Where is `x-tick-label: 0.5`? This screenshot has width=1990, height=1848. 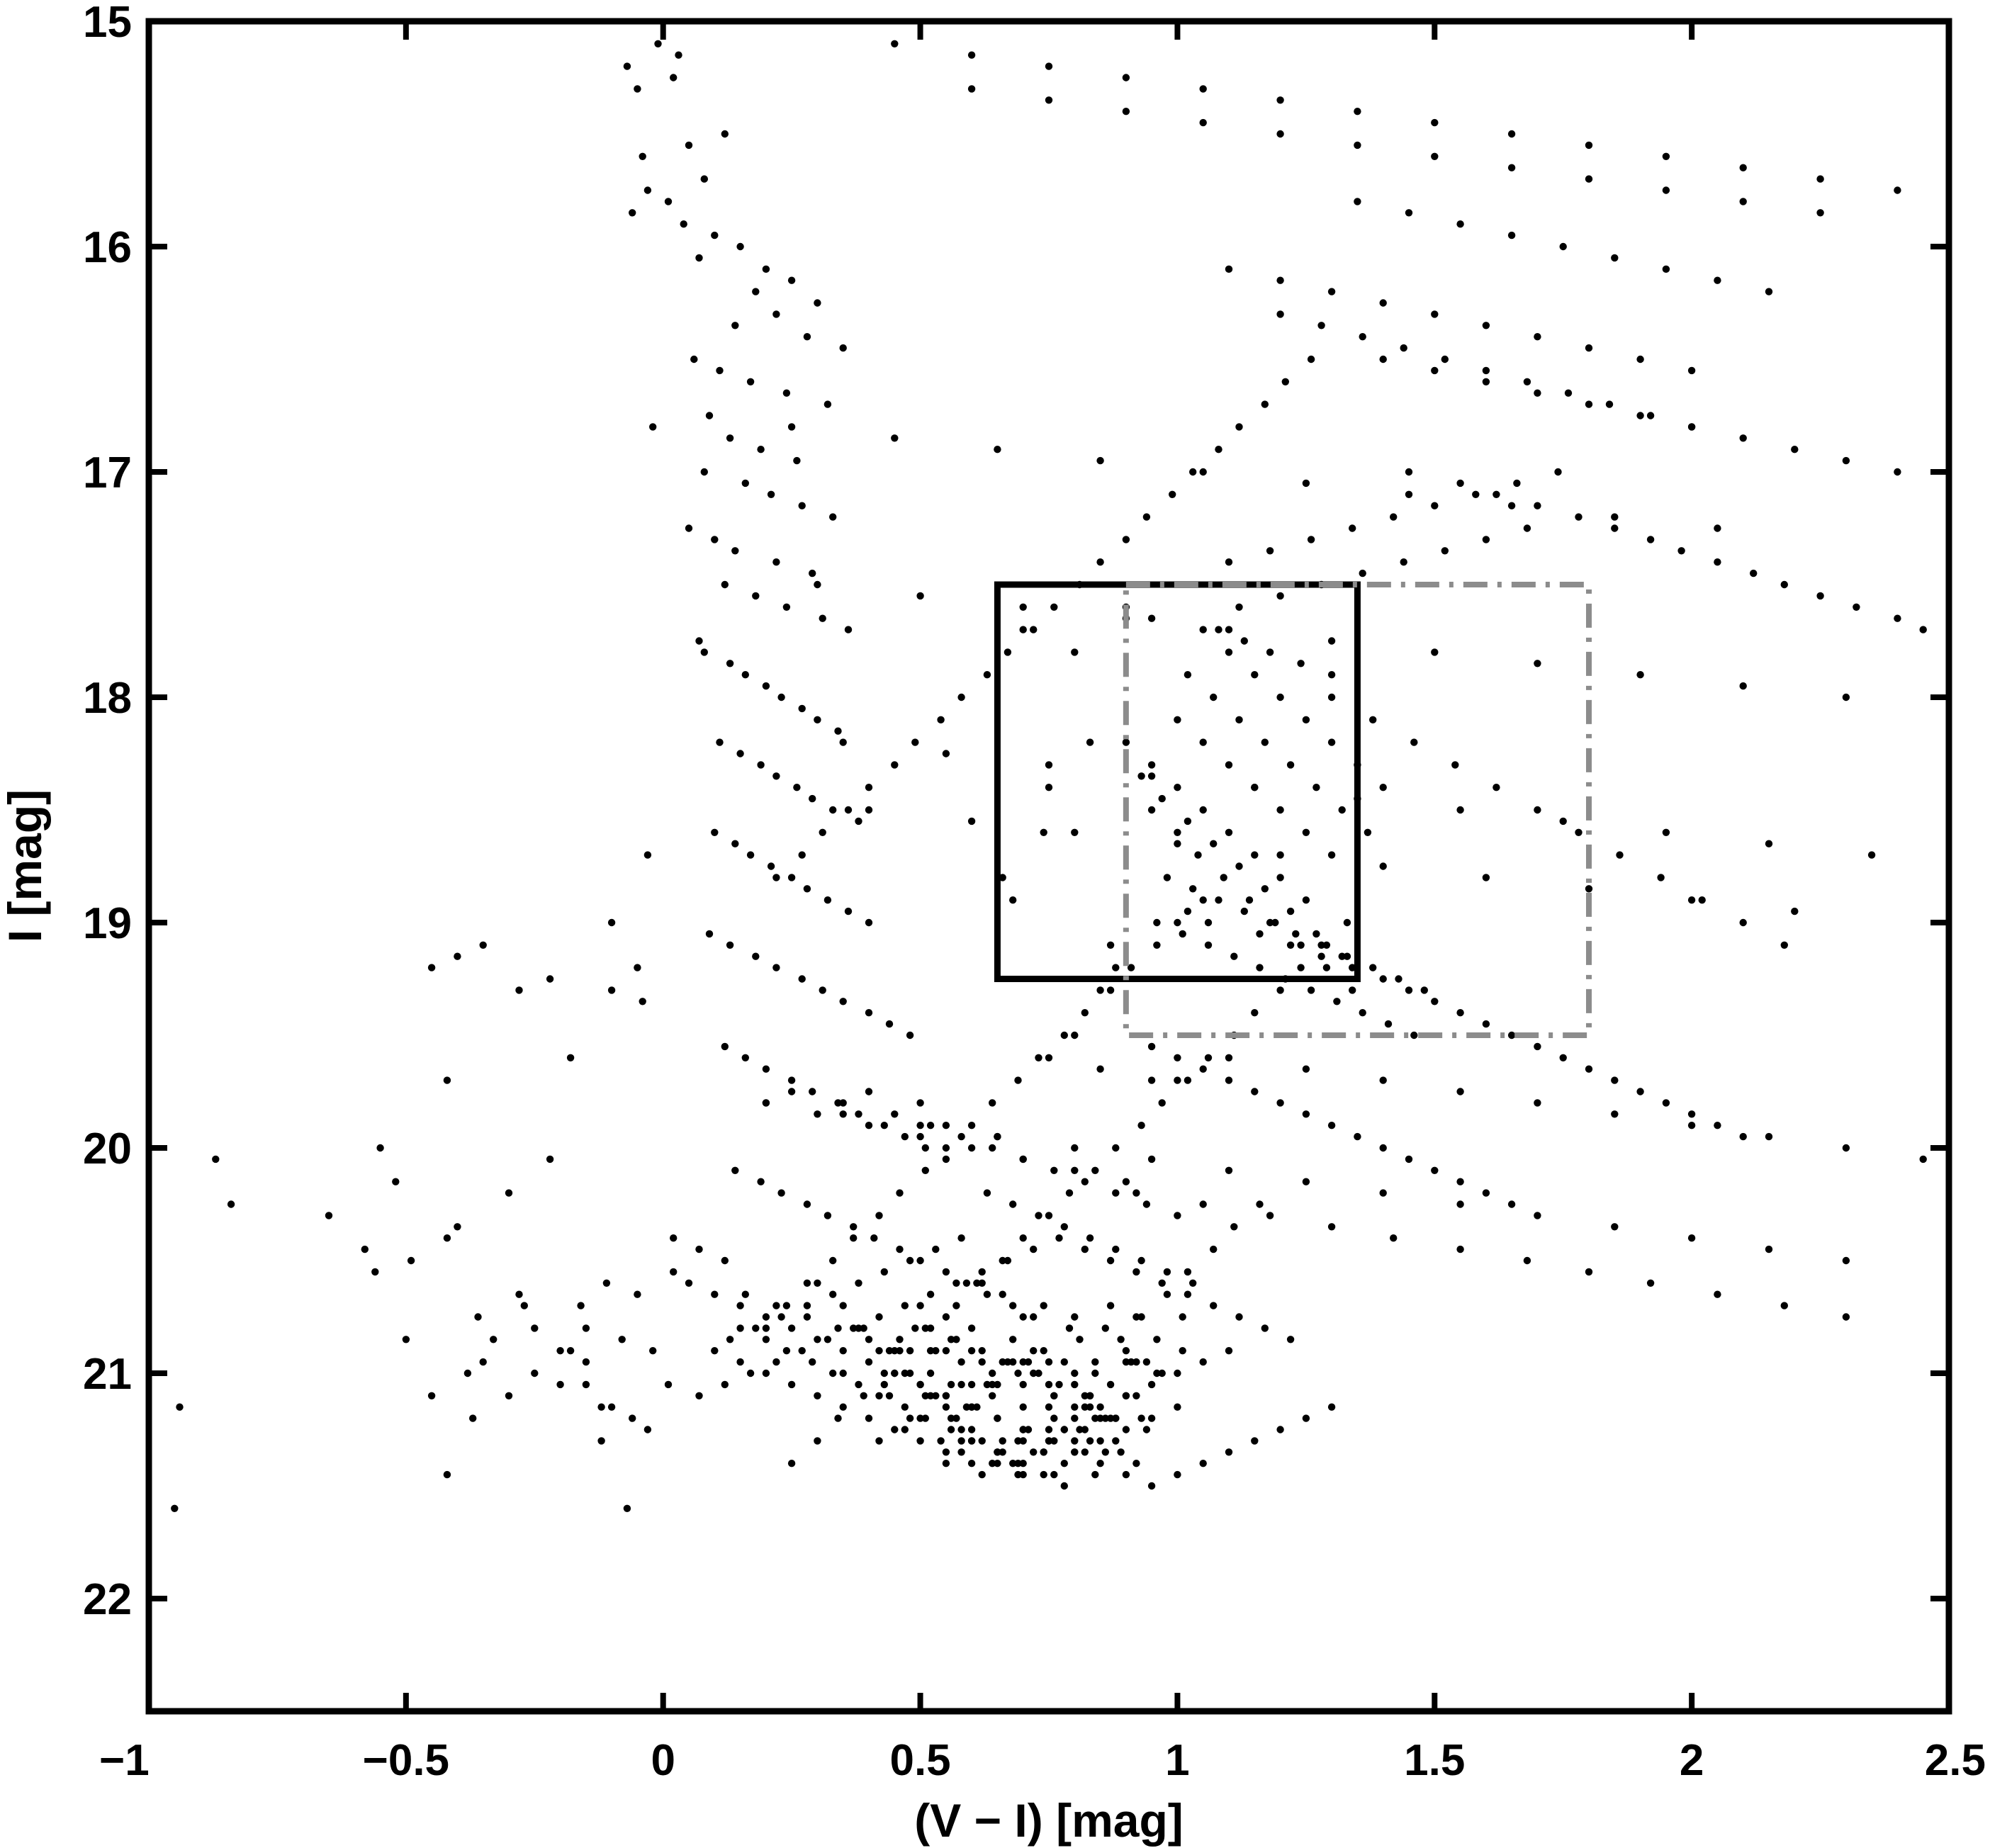
x-tick-label: 0.5 is located at coordinates (919, 1760).